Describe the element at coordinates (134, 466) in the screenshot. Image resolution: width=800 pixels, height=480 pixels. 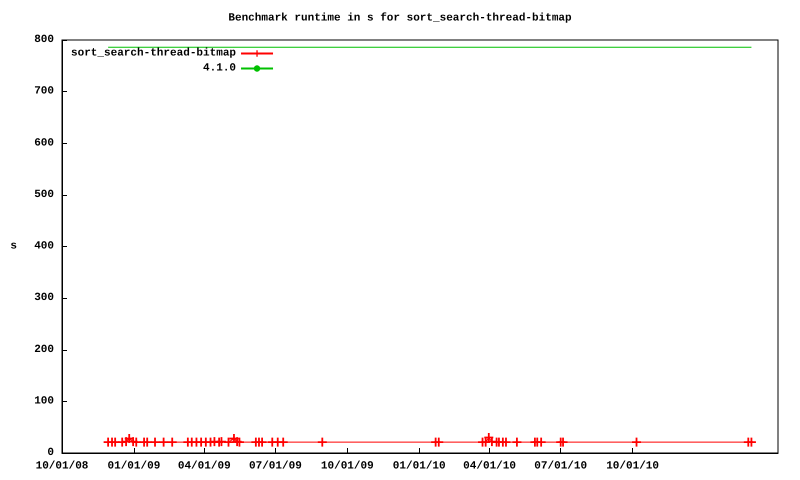
I see `x-tick-label: 01/01/09` at that location.